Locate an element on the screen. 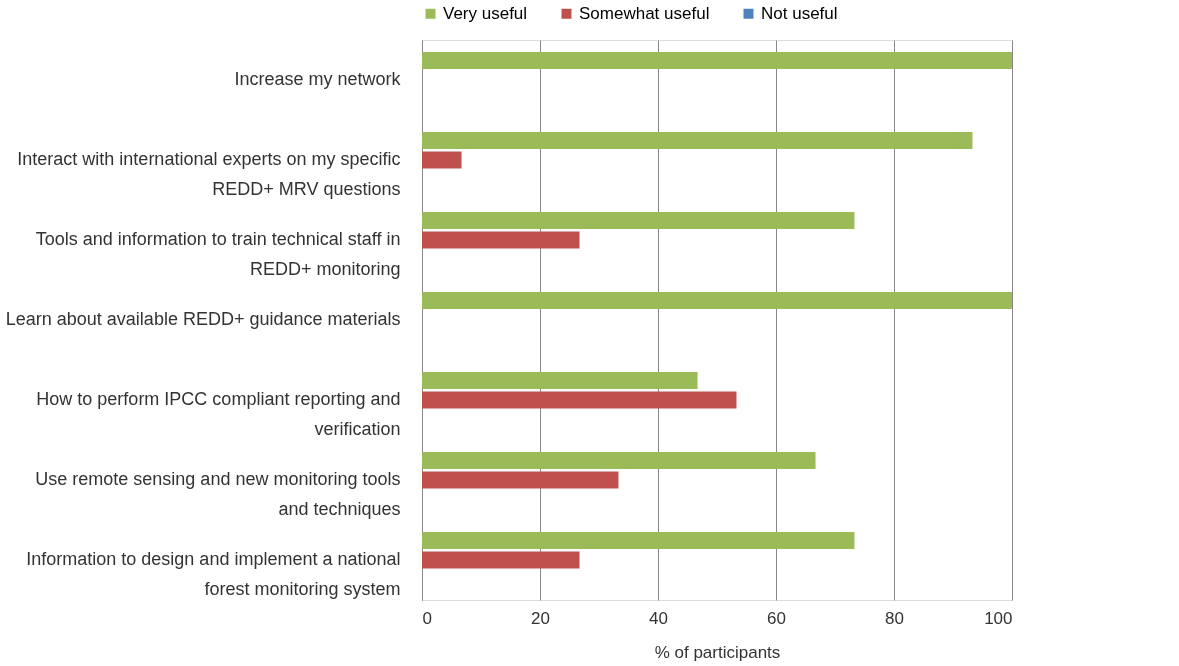  x-tick-label: 100 is located at coordinates (998, 618).